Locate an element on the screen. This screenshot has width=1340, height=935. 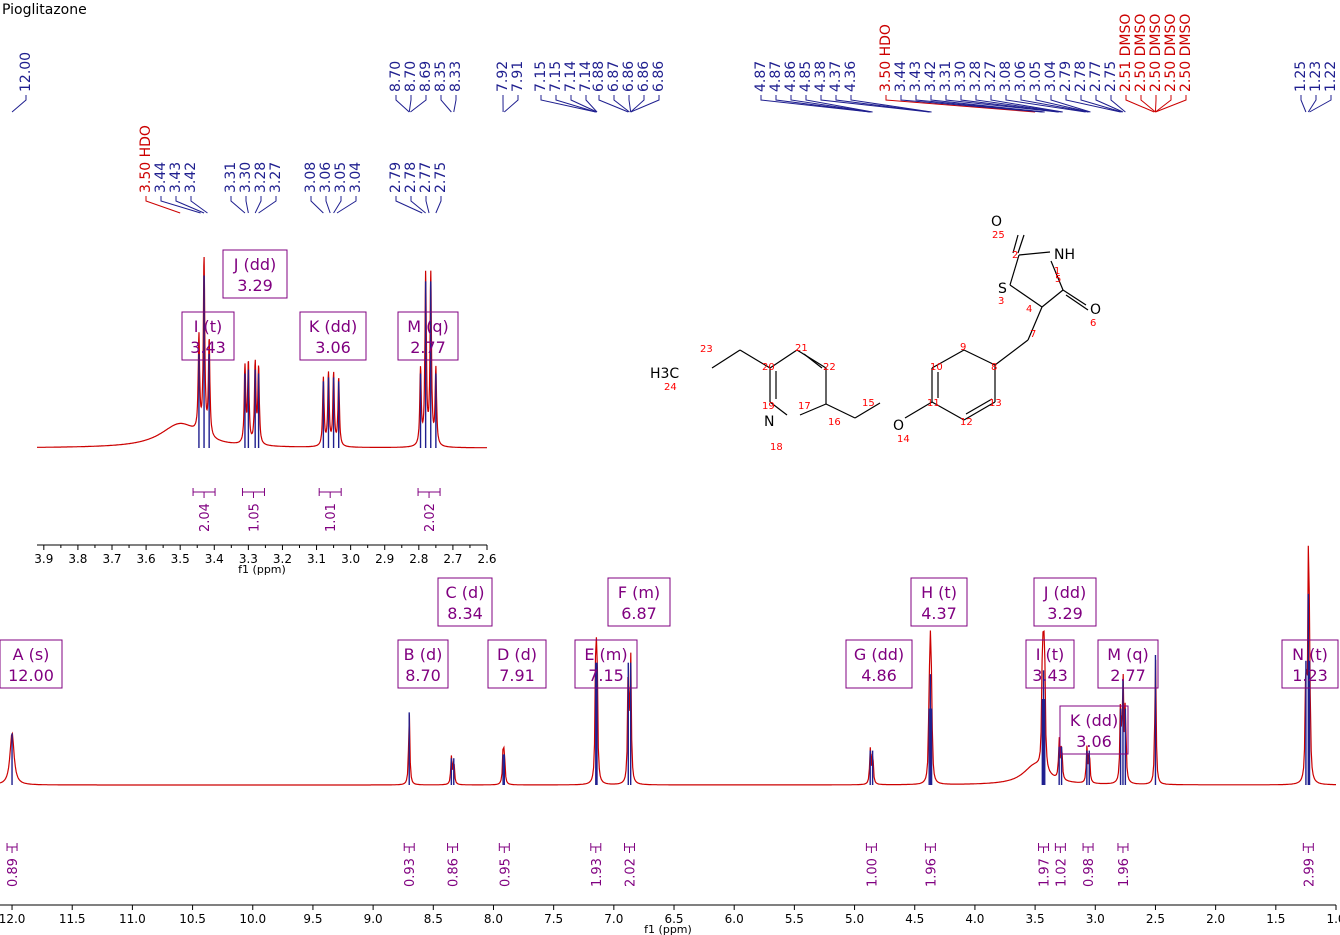
integral-value: 0.98 is located at coordinates (1089, 872).